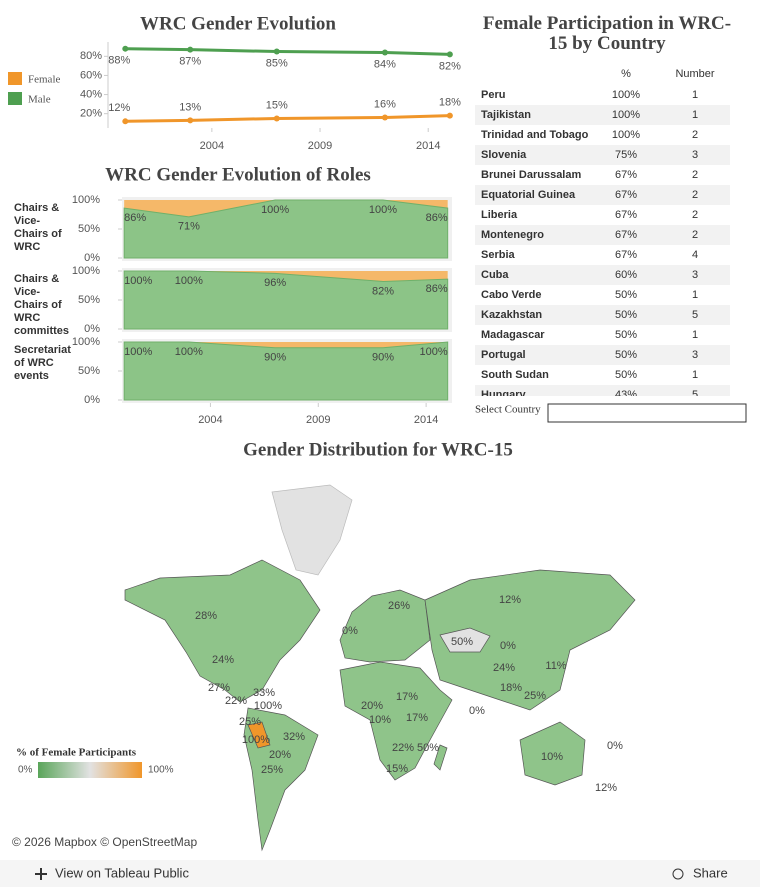 The width and height of the screenshot is (760, 887). What do you see at coordinates (503, 355) in the screenshot?
I see `country-name: Portugal` at bounding box center [503, 355].